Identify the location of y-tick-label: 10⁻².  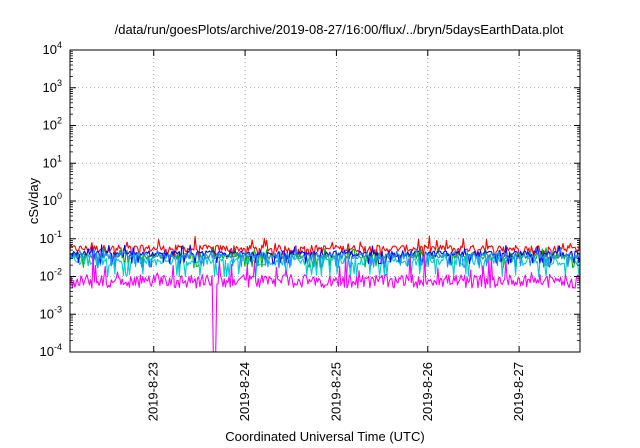
(51, 275).